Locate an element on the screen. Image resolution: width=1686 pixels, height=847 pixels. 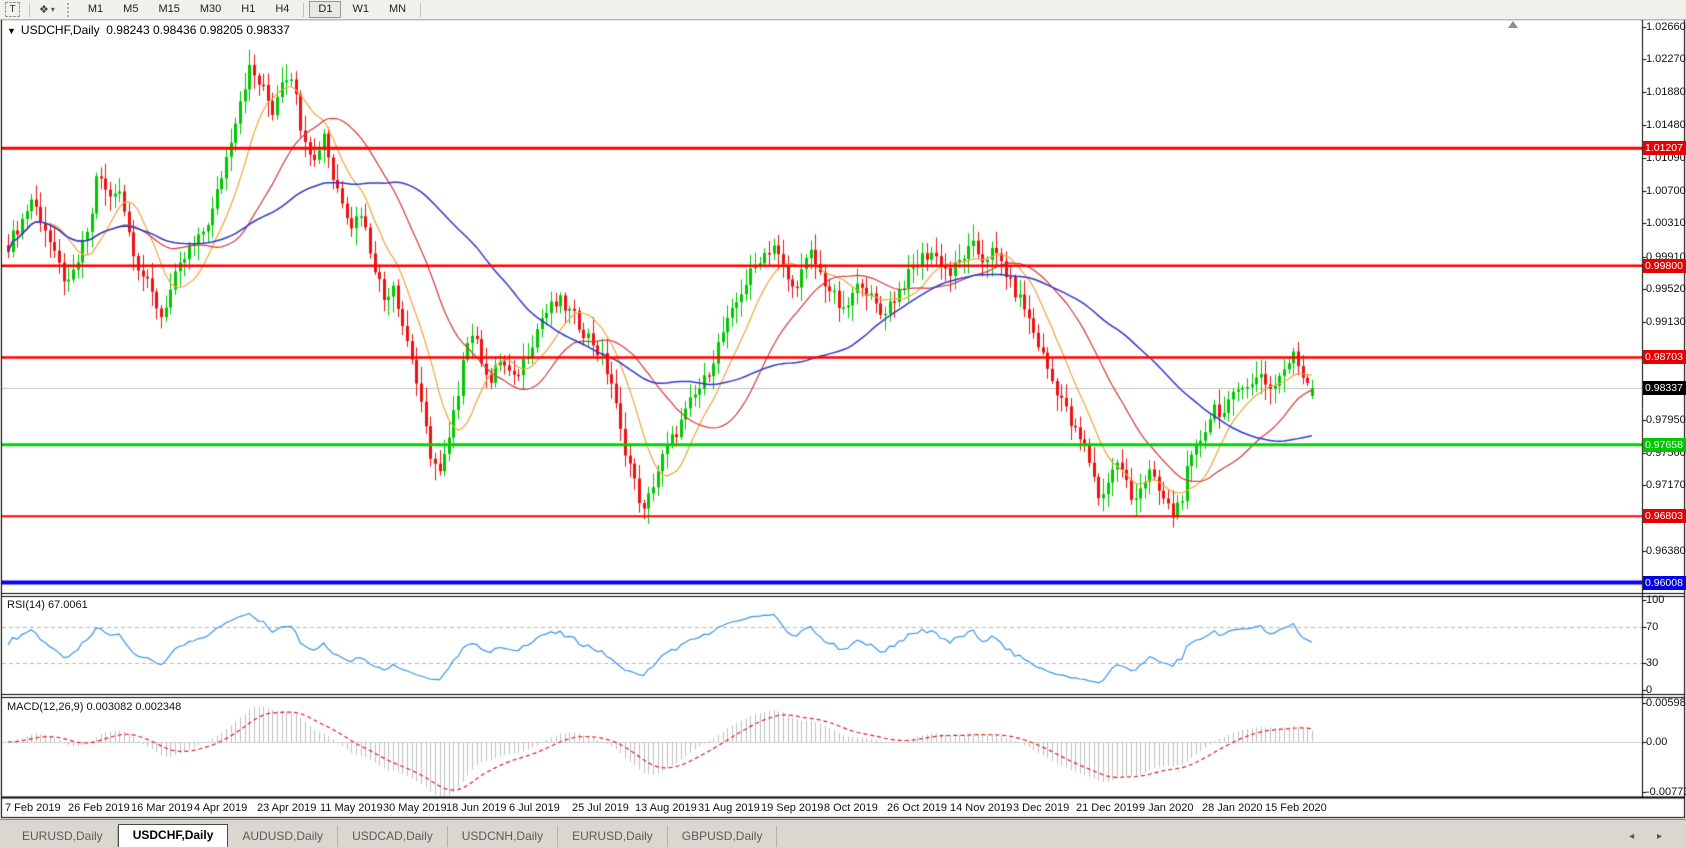
timeframe-button-m1: M1 is located at coordinates (95, 9).